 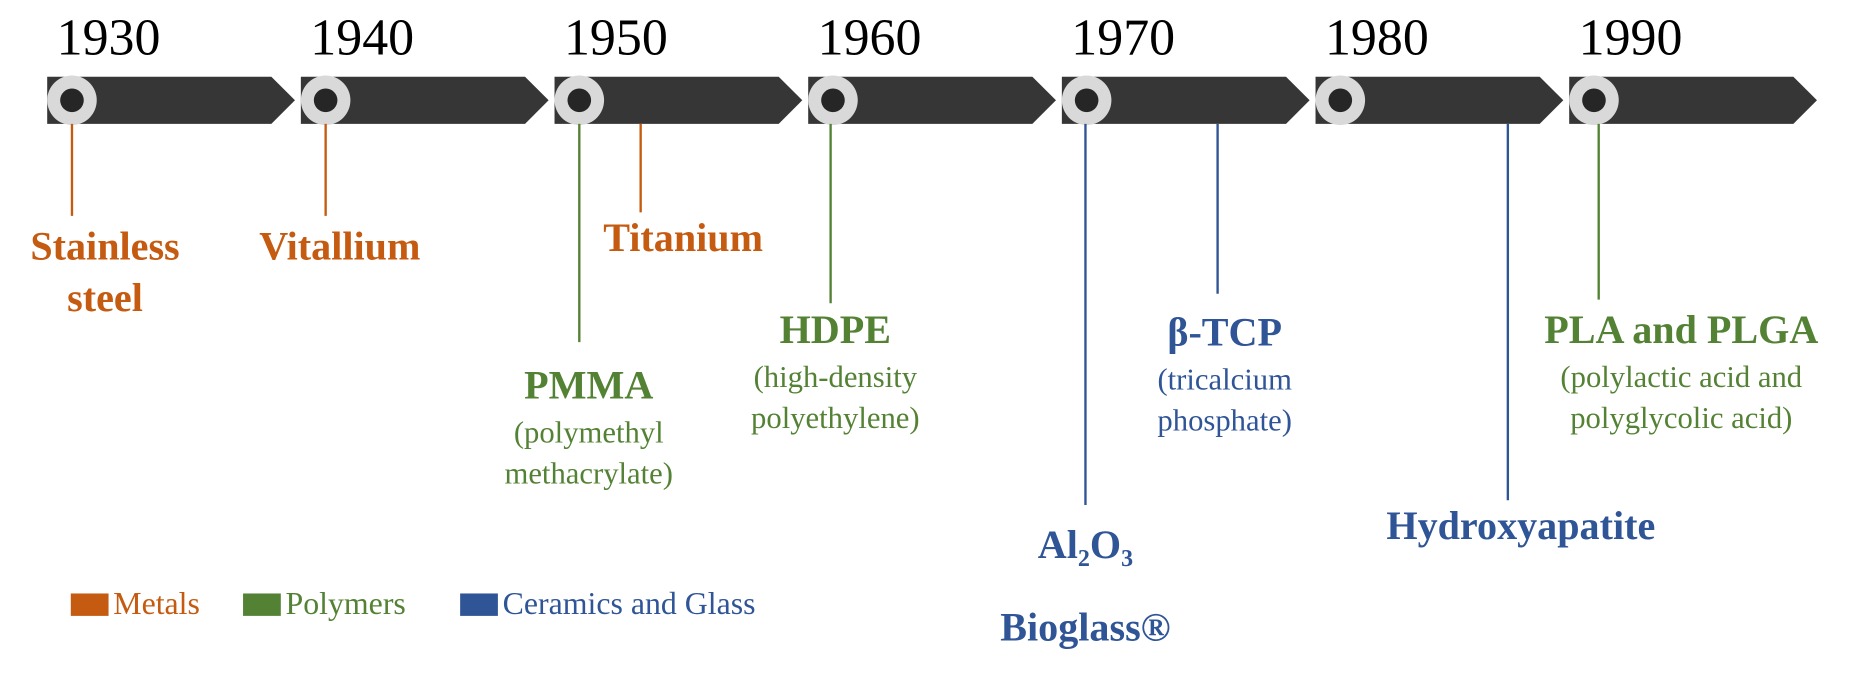 I want to click on material-note: (high-density, so click(x=836, y=377).